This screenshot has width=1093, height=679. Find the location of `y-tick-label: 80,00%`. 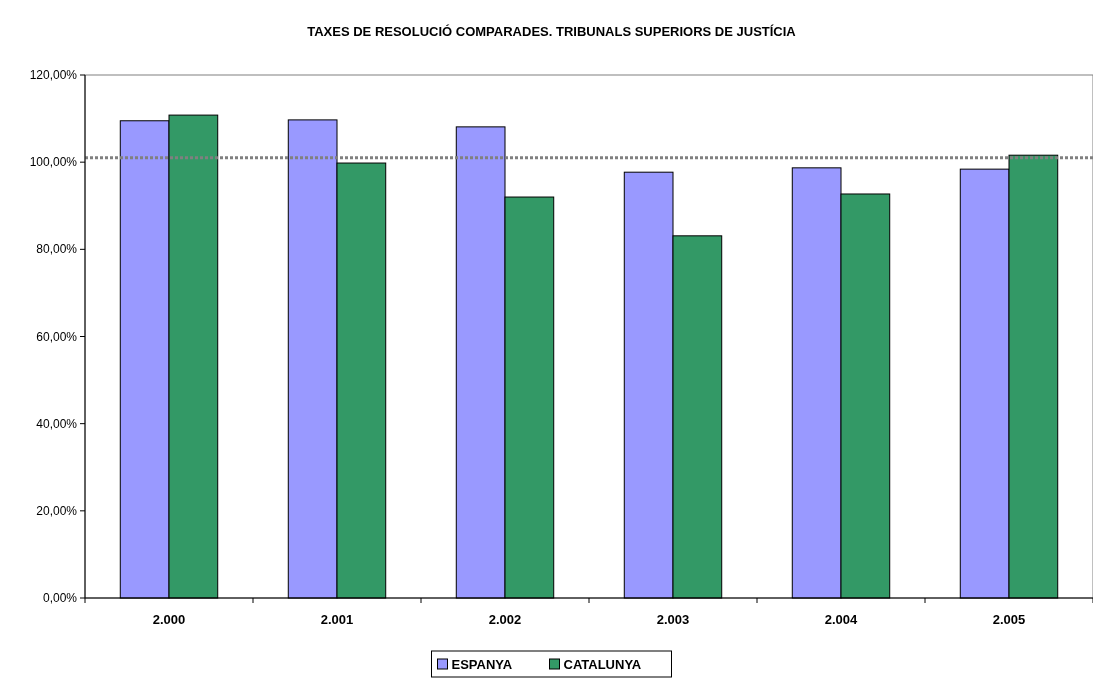

y-tick-label: 80,00% is located at coordinates (57, 249).